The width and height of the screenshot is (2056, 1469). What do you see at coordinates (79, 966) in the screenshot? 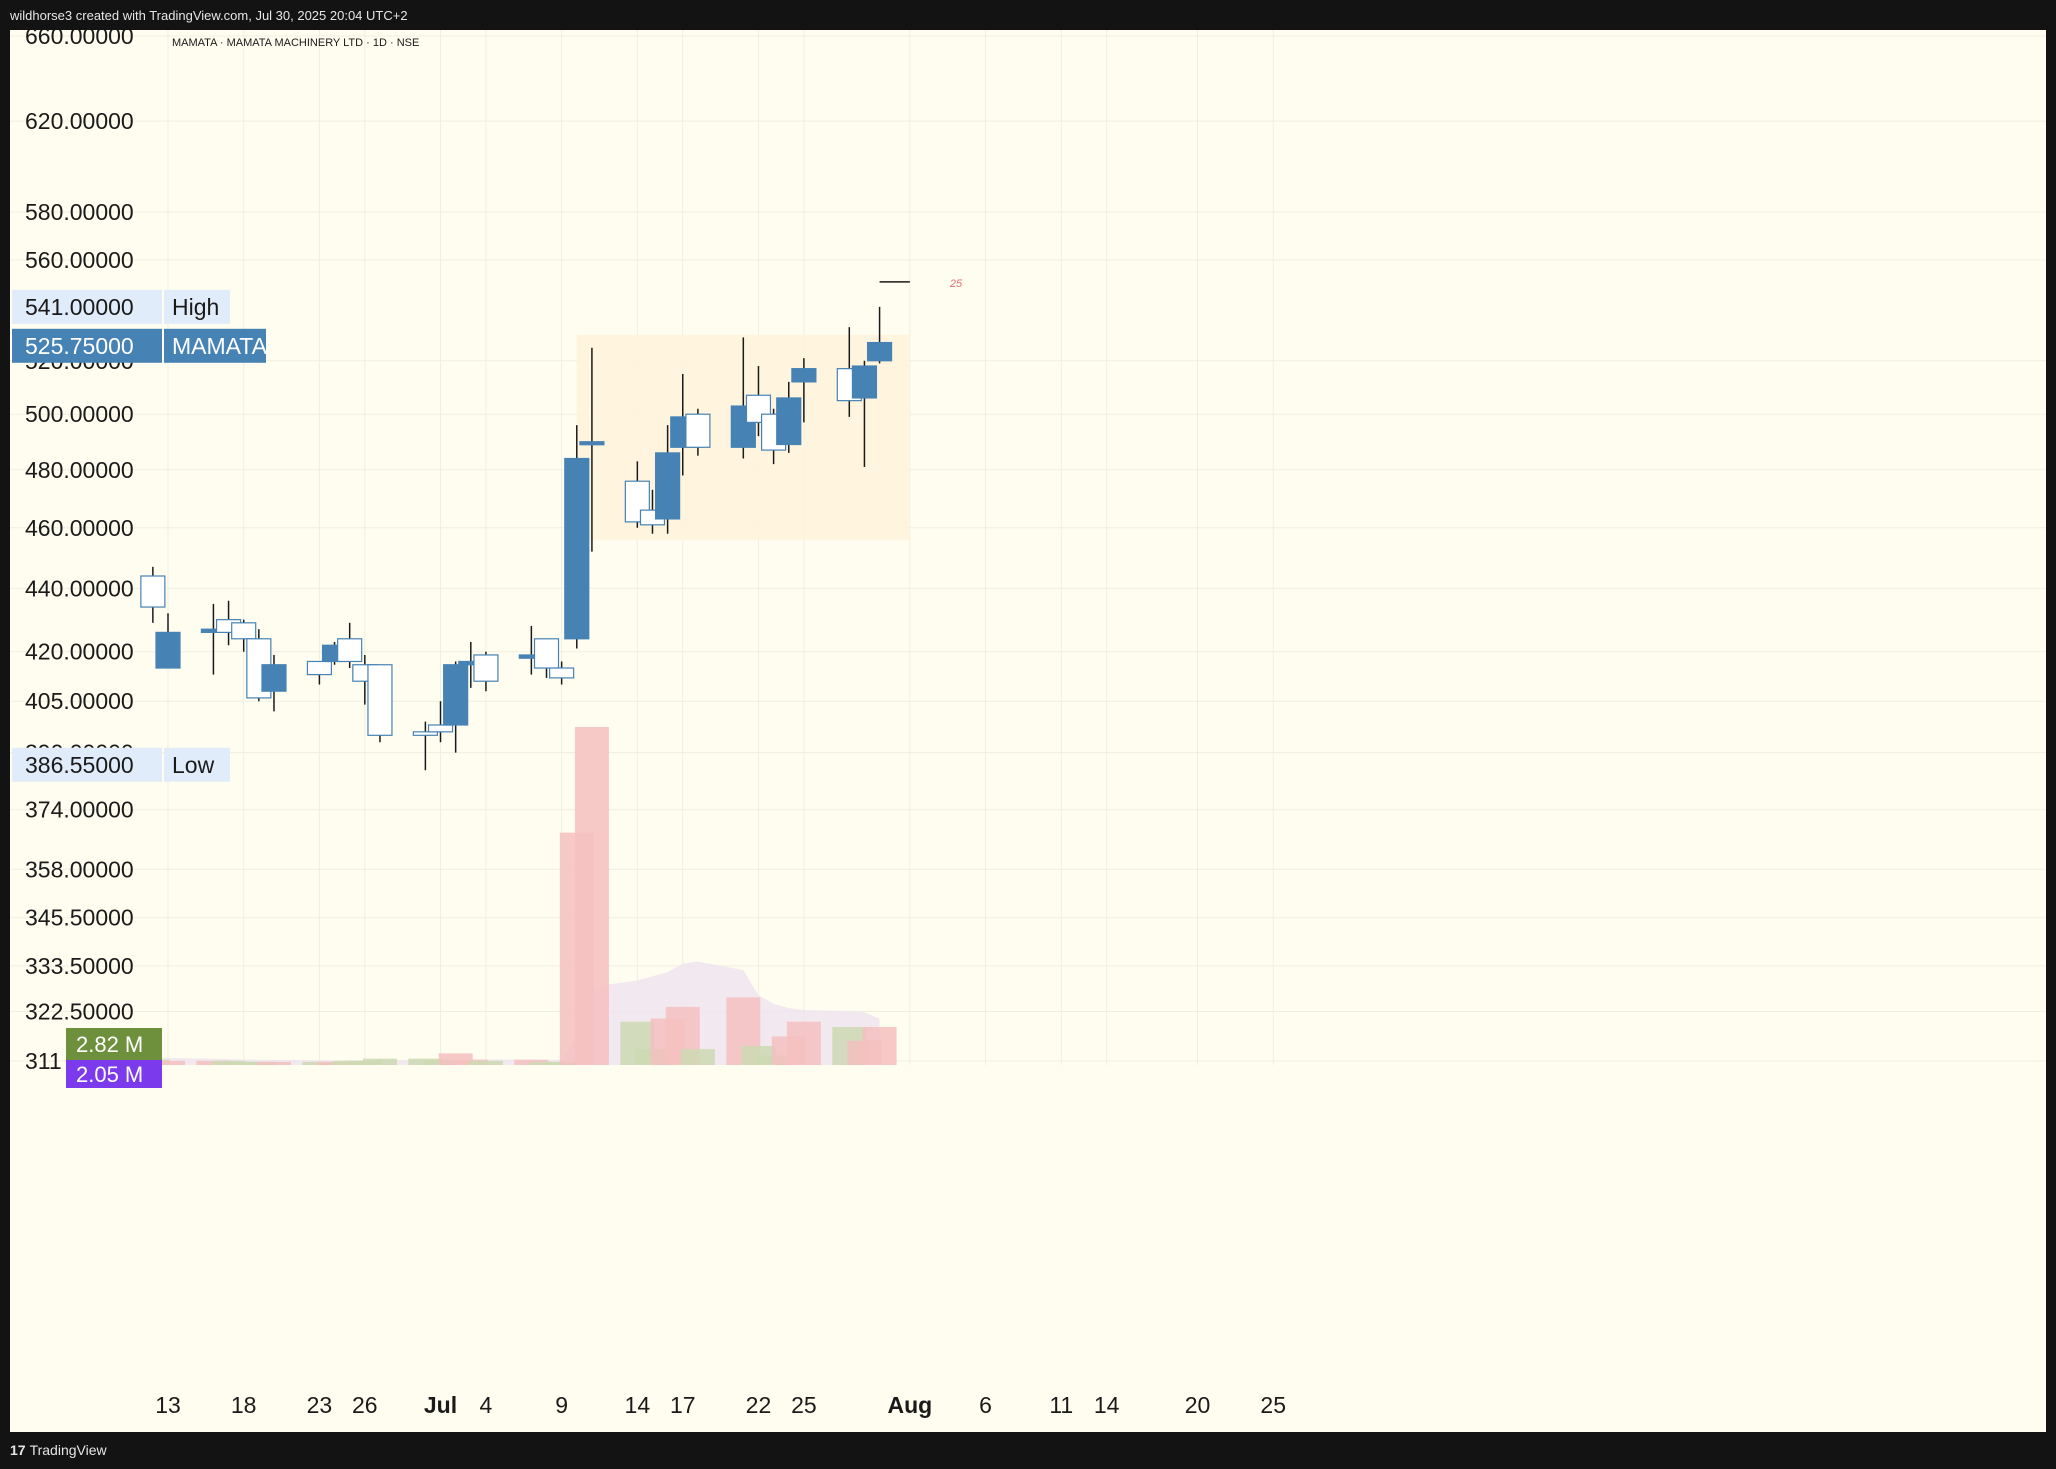
I see `y-tick-label: 333.50000` at bounding box center [79, 966].